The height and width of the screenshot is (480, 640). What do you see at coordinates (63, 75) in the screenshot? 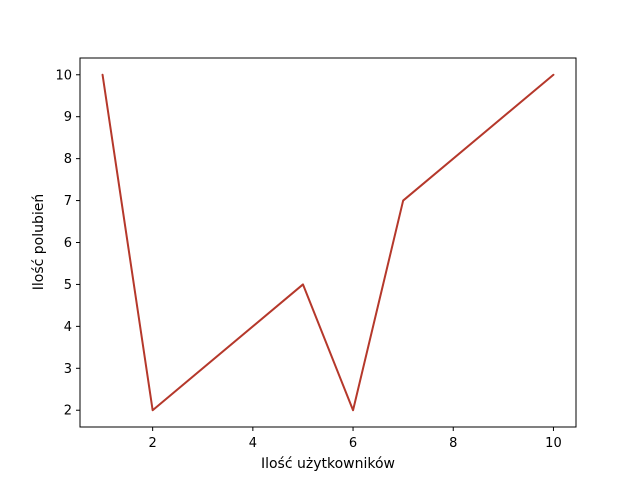
I see `y-tick-label: 10` at bounding box center [63, 75].